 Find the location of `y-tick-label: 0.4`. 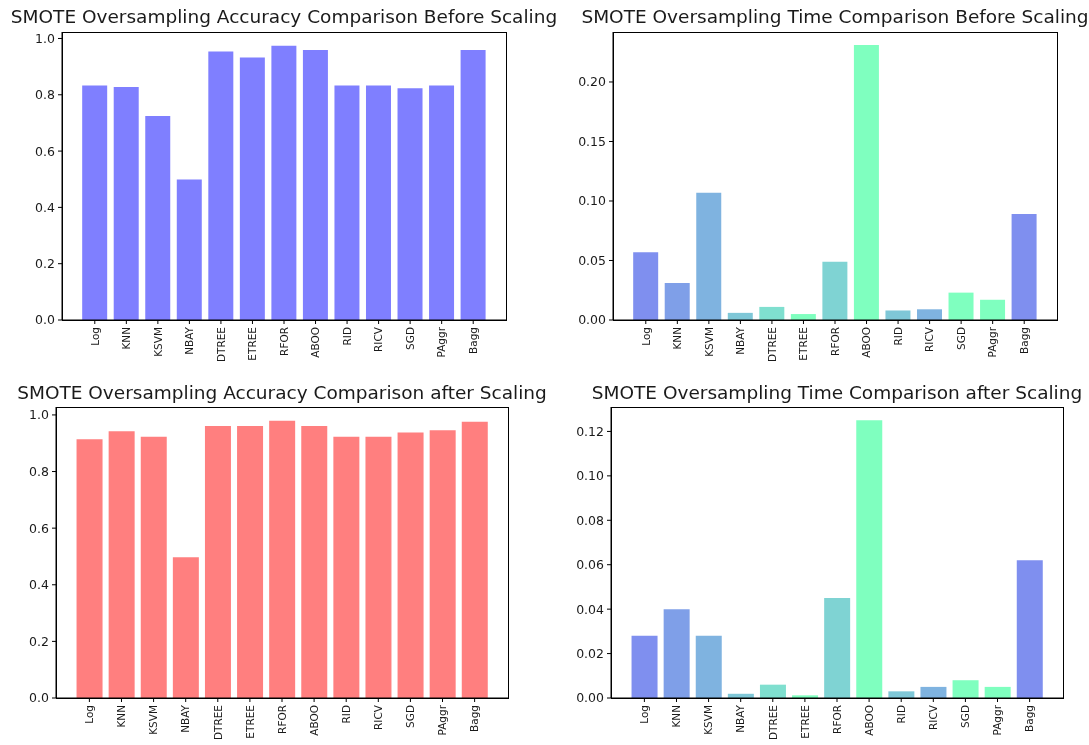

y-tick-label: 0.4 is located at coordinates (45, 207).